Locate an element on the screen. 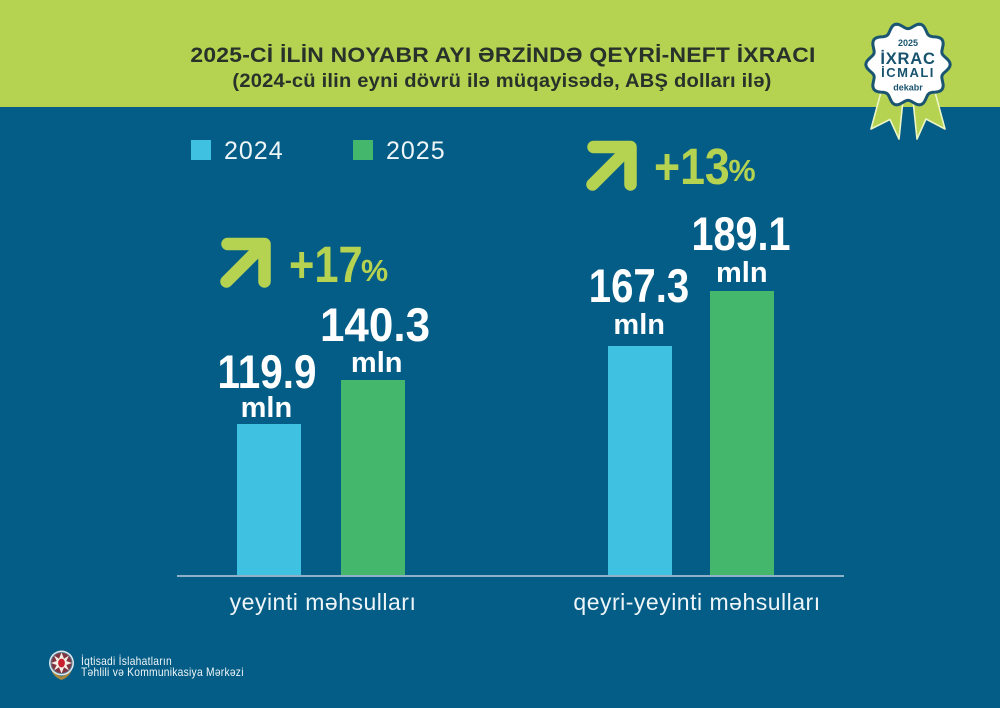 The width and height of the screenshot is (1000, 708). svg-text: dekabr is located at coordinates (908, 87).